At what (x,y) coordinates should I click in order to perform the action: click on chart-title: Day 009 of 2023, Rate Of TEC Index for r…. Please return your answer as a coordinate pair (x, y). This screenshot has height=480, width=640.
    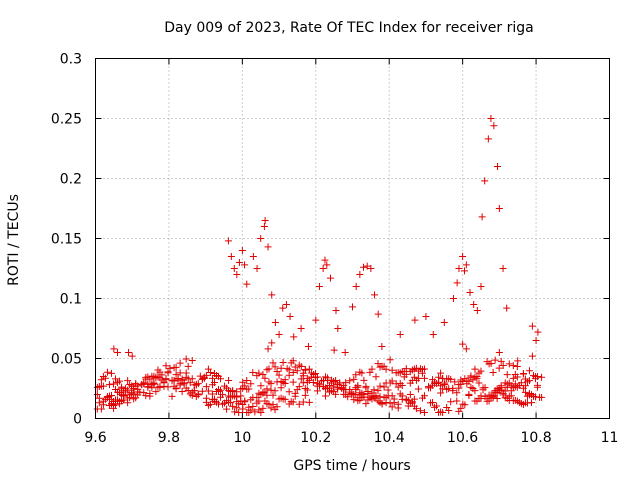
    Looking at the image, I should click on (348, 28).